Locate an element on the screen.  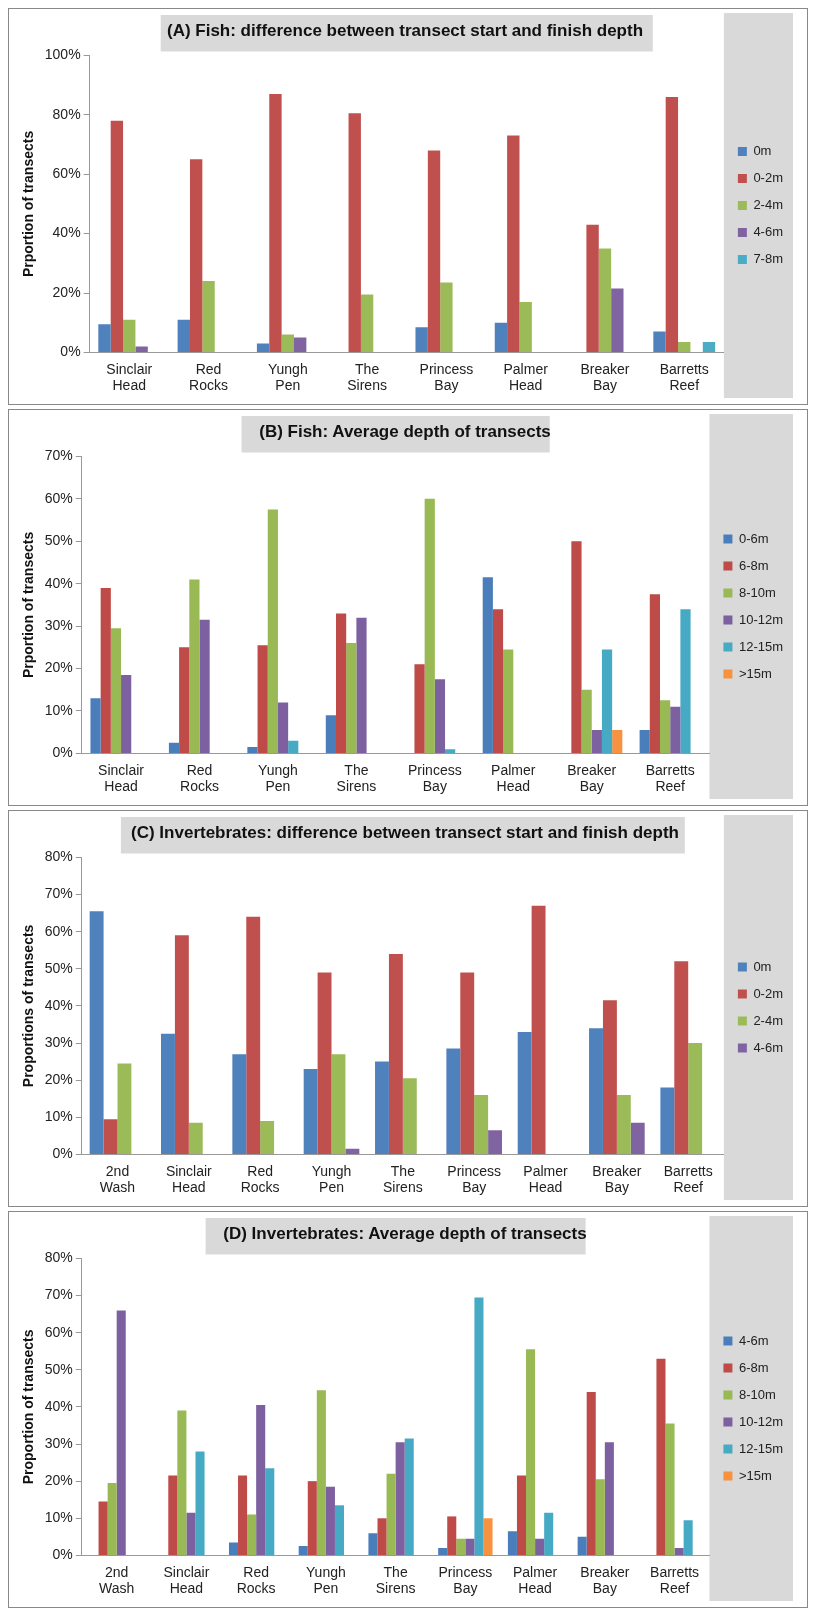
legend-label: 8-10m is located at coordinates (757, 592).